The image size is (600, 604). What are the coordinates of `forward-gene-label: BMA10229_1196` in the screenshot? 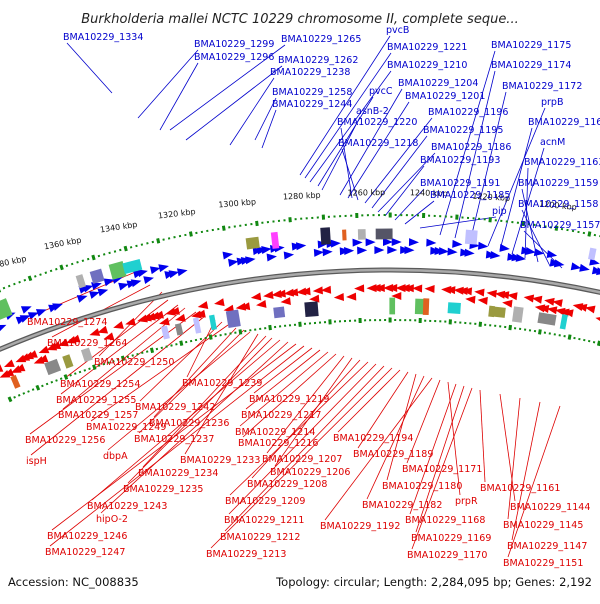 It's located at (468, 112).